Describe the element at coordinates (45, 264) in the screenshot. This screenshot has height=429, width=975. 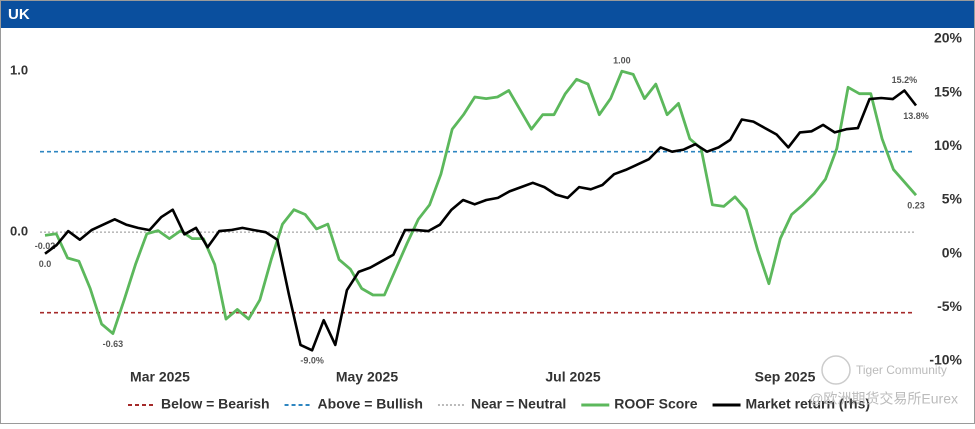
I see `data-label: 0.0` at that location.